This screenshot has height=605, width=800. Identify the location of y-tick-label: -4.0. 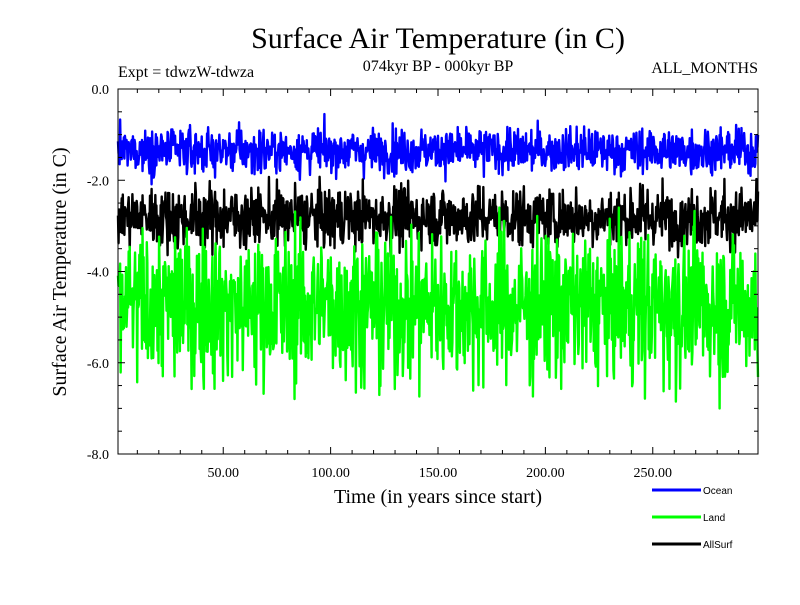
(98, 273).